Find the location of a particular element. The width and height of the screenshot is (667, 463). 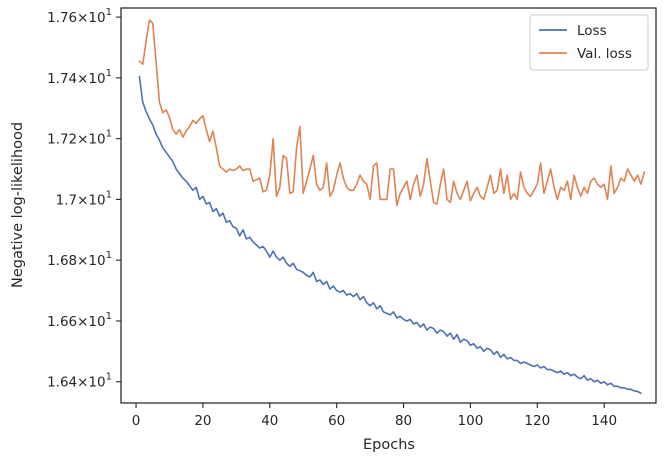

x-axis-ticks: 0 20 40 60 80 100 120 140 is located at coordinates (374, 416).